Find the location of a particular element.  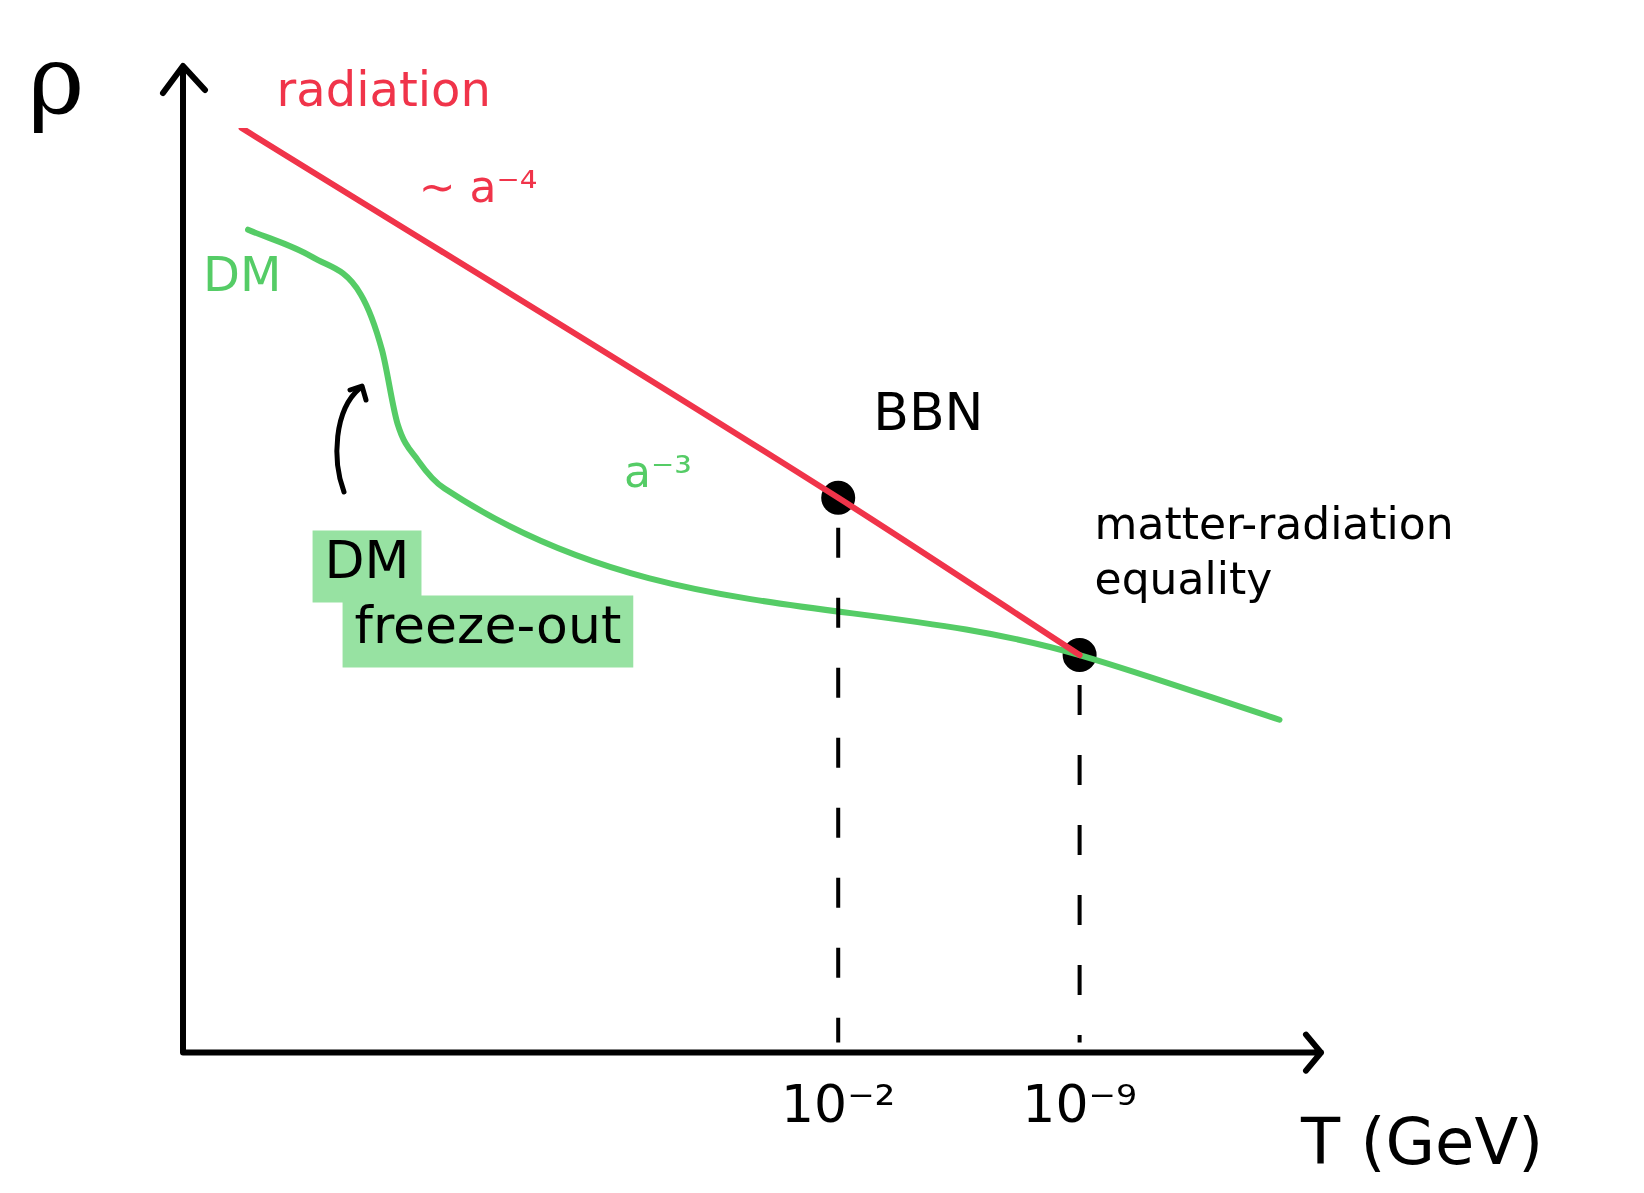

annotation: a⁻³ is located at coordinates (658, 472).